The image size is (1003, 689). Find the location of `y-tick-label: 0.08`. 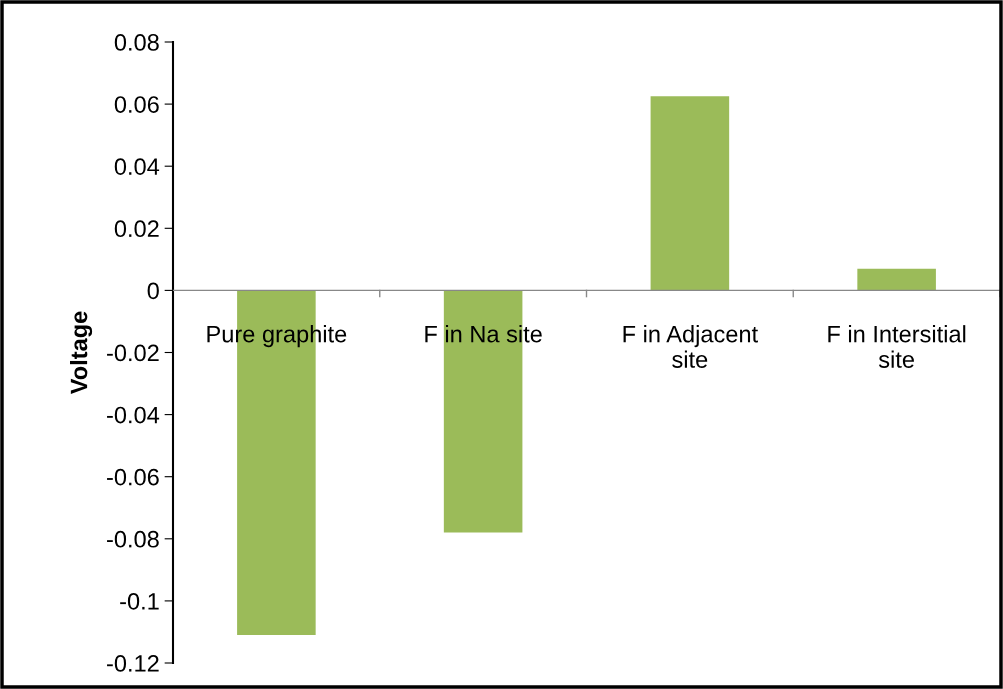

y-tick-label: 0.08 is located at coordinates (136, 42).